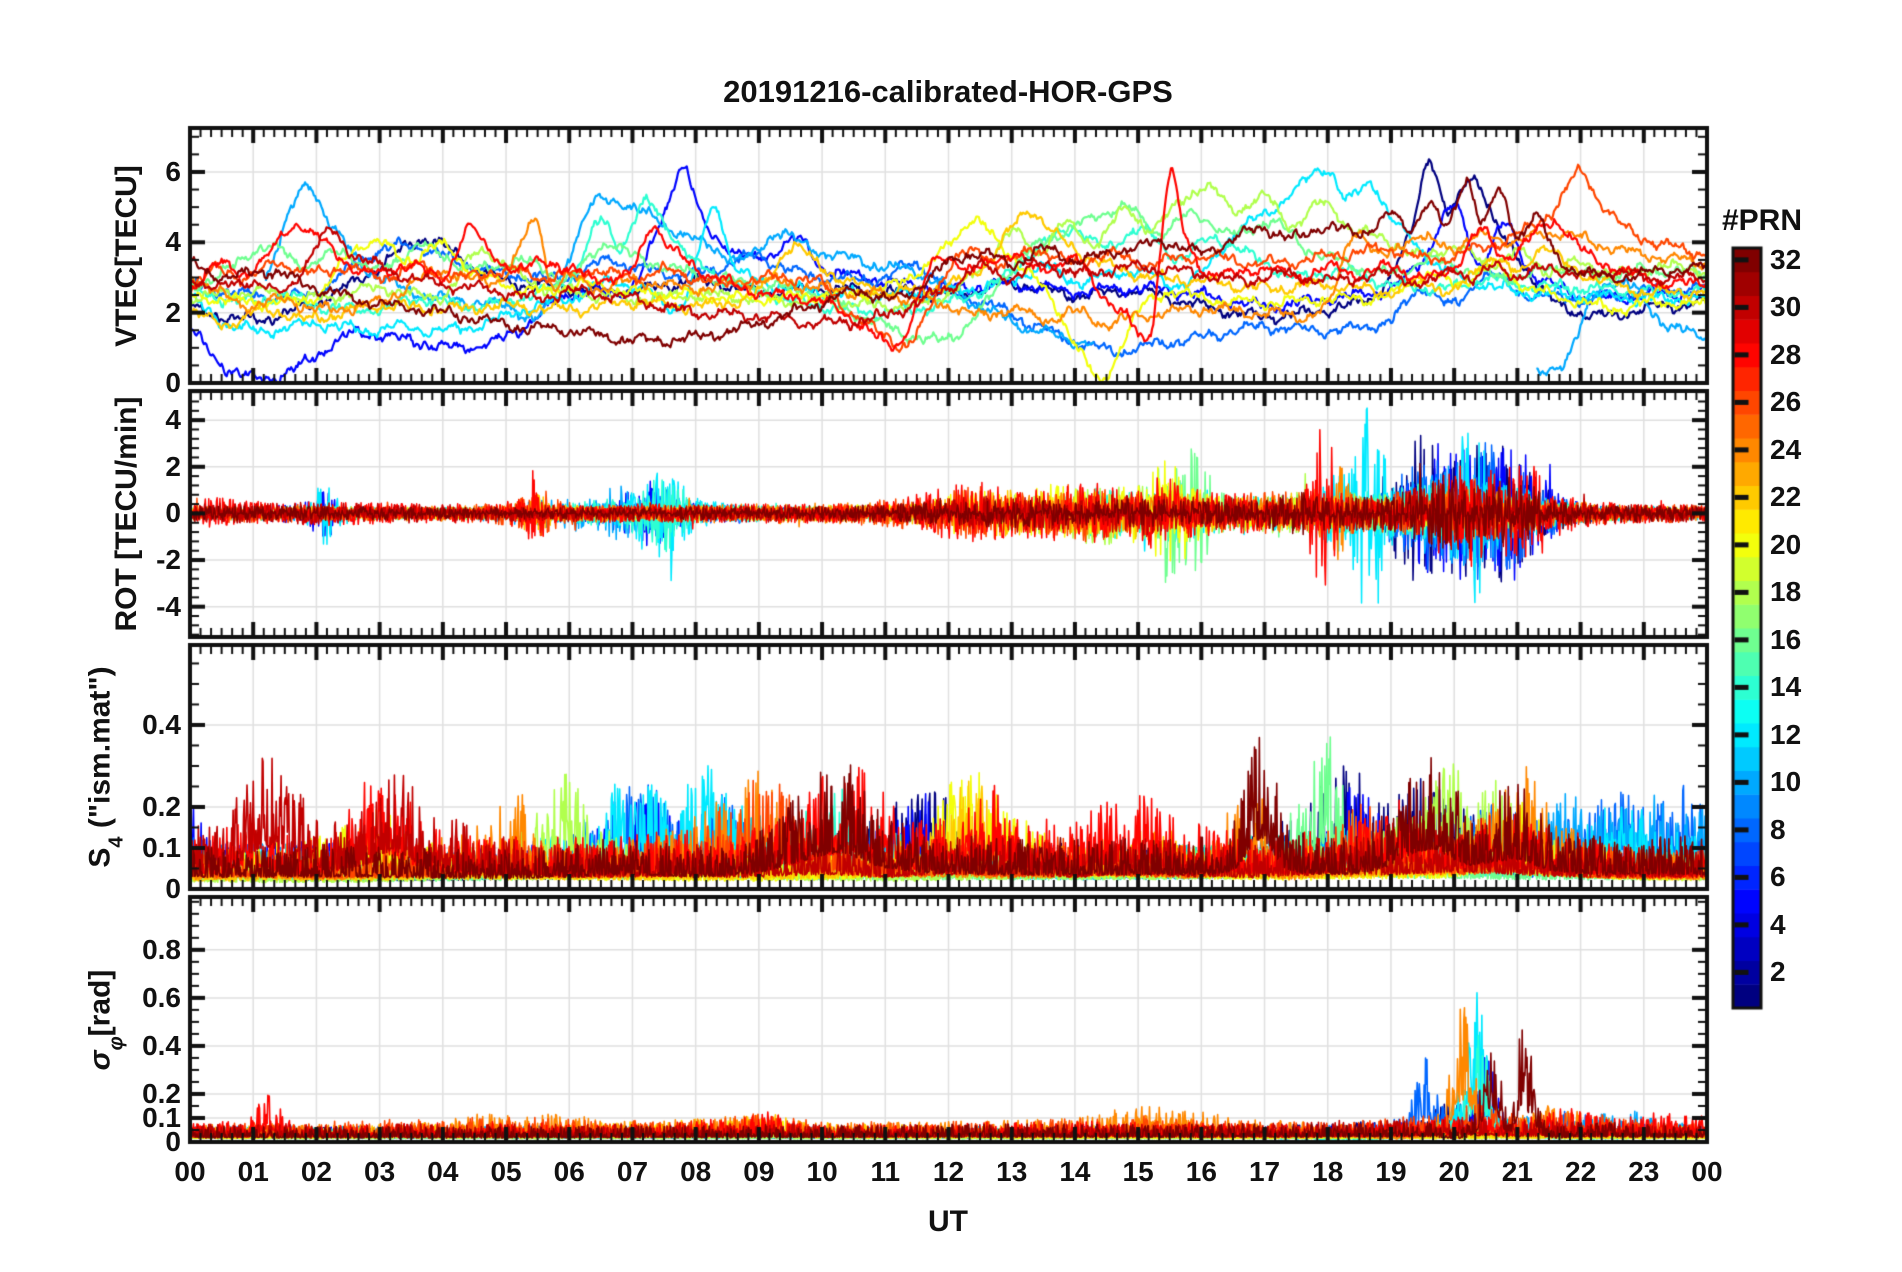 The image size is (1902, 1272). Describe the element at coordinates (1454, 1171) in the screenshot. I see `x-tick-label: 20` at that location.